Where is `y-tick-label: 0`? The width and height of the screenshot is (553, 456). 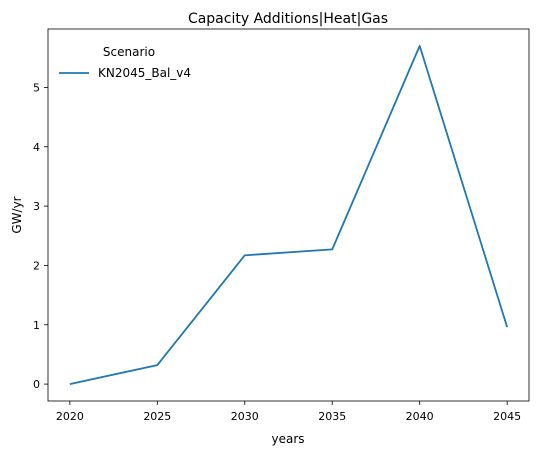 y-tick-label: 0 is located at coordinates (36, 384).